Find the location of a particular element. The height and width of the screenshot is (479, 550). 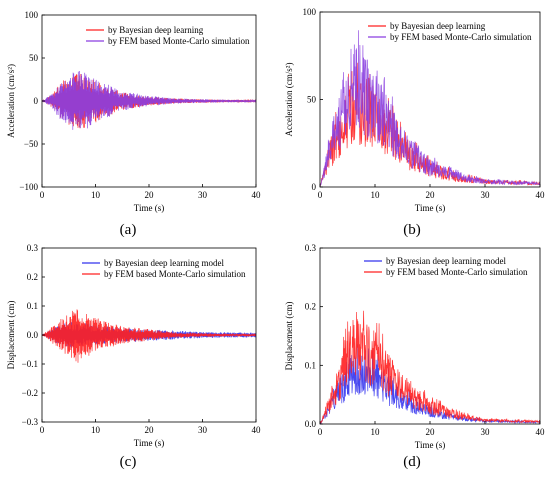

y-tick-label: −0.1 is located at coordinates (30, 364).